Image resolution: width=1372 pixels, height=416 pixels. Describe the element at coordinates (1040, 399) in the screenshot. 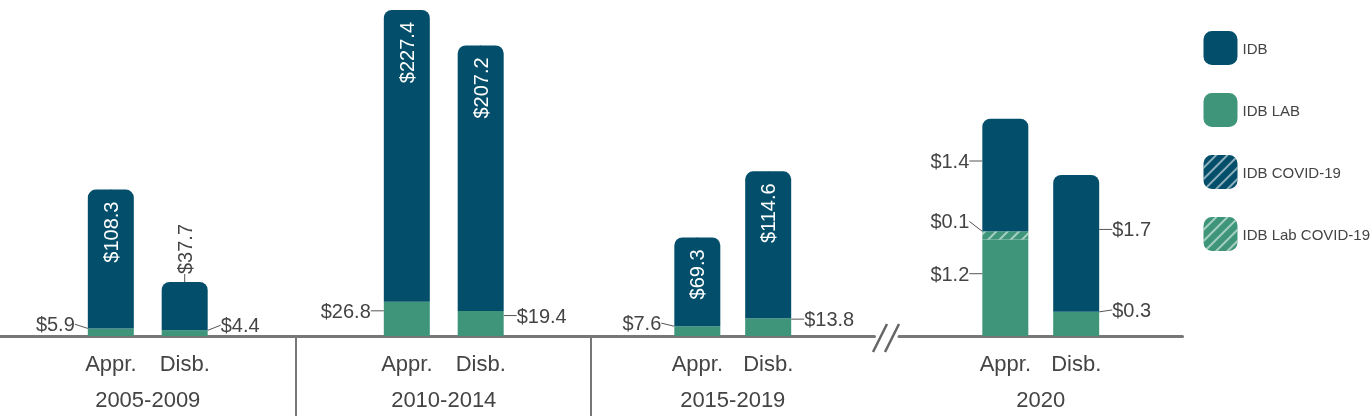

I see `x-axis-title: 2020` at that location.